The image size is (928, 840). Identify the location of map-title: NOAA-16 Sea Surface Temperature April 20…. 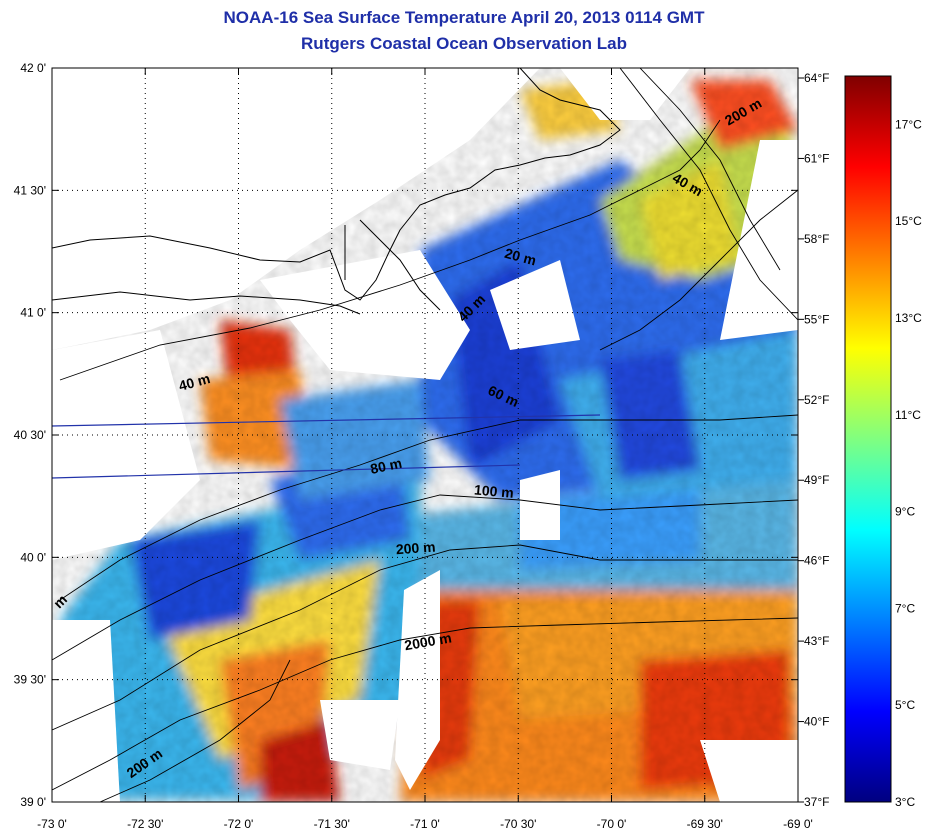
(464, 17).